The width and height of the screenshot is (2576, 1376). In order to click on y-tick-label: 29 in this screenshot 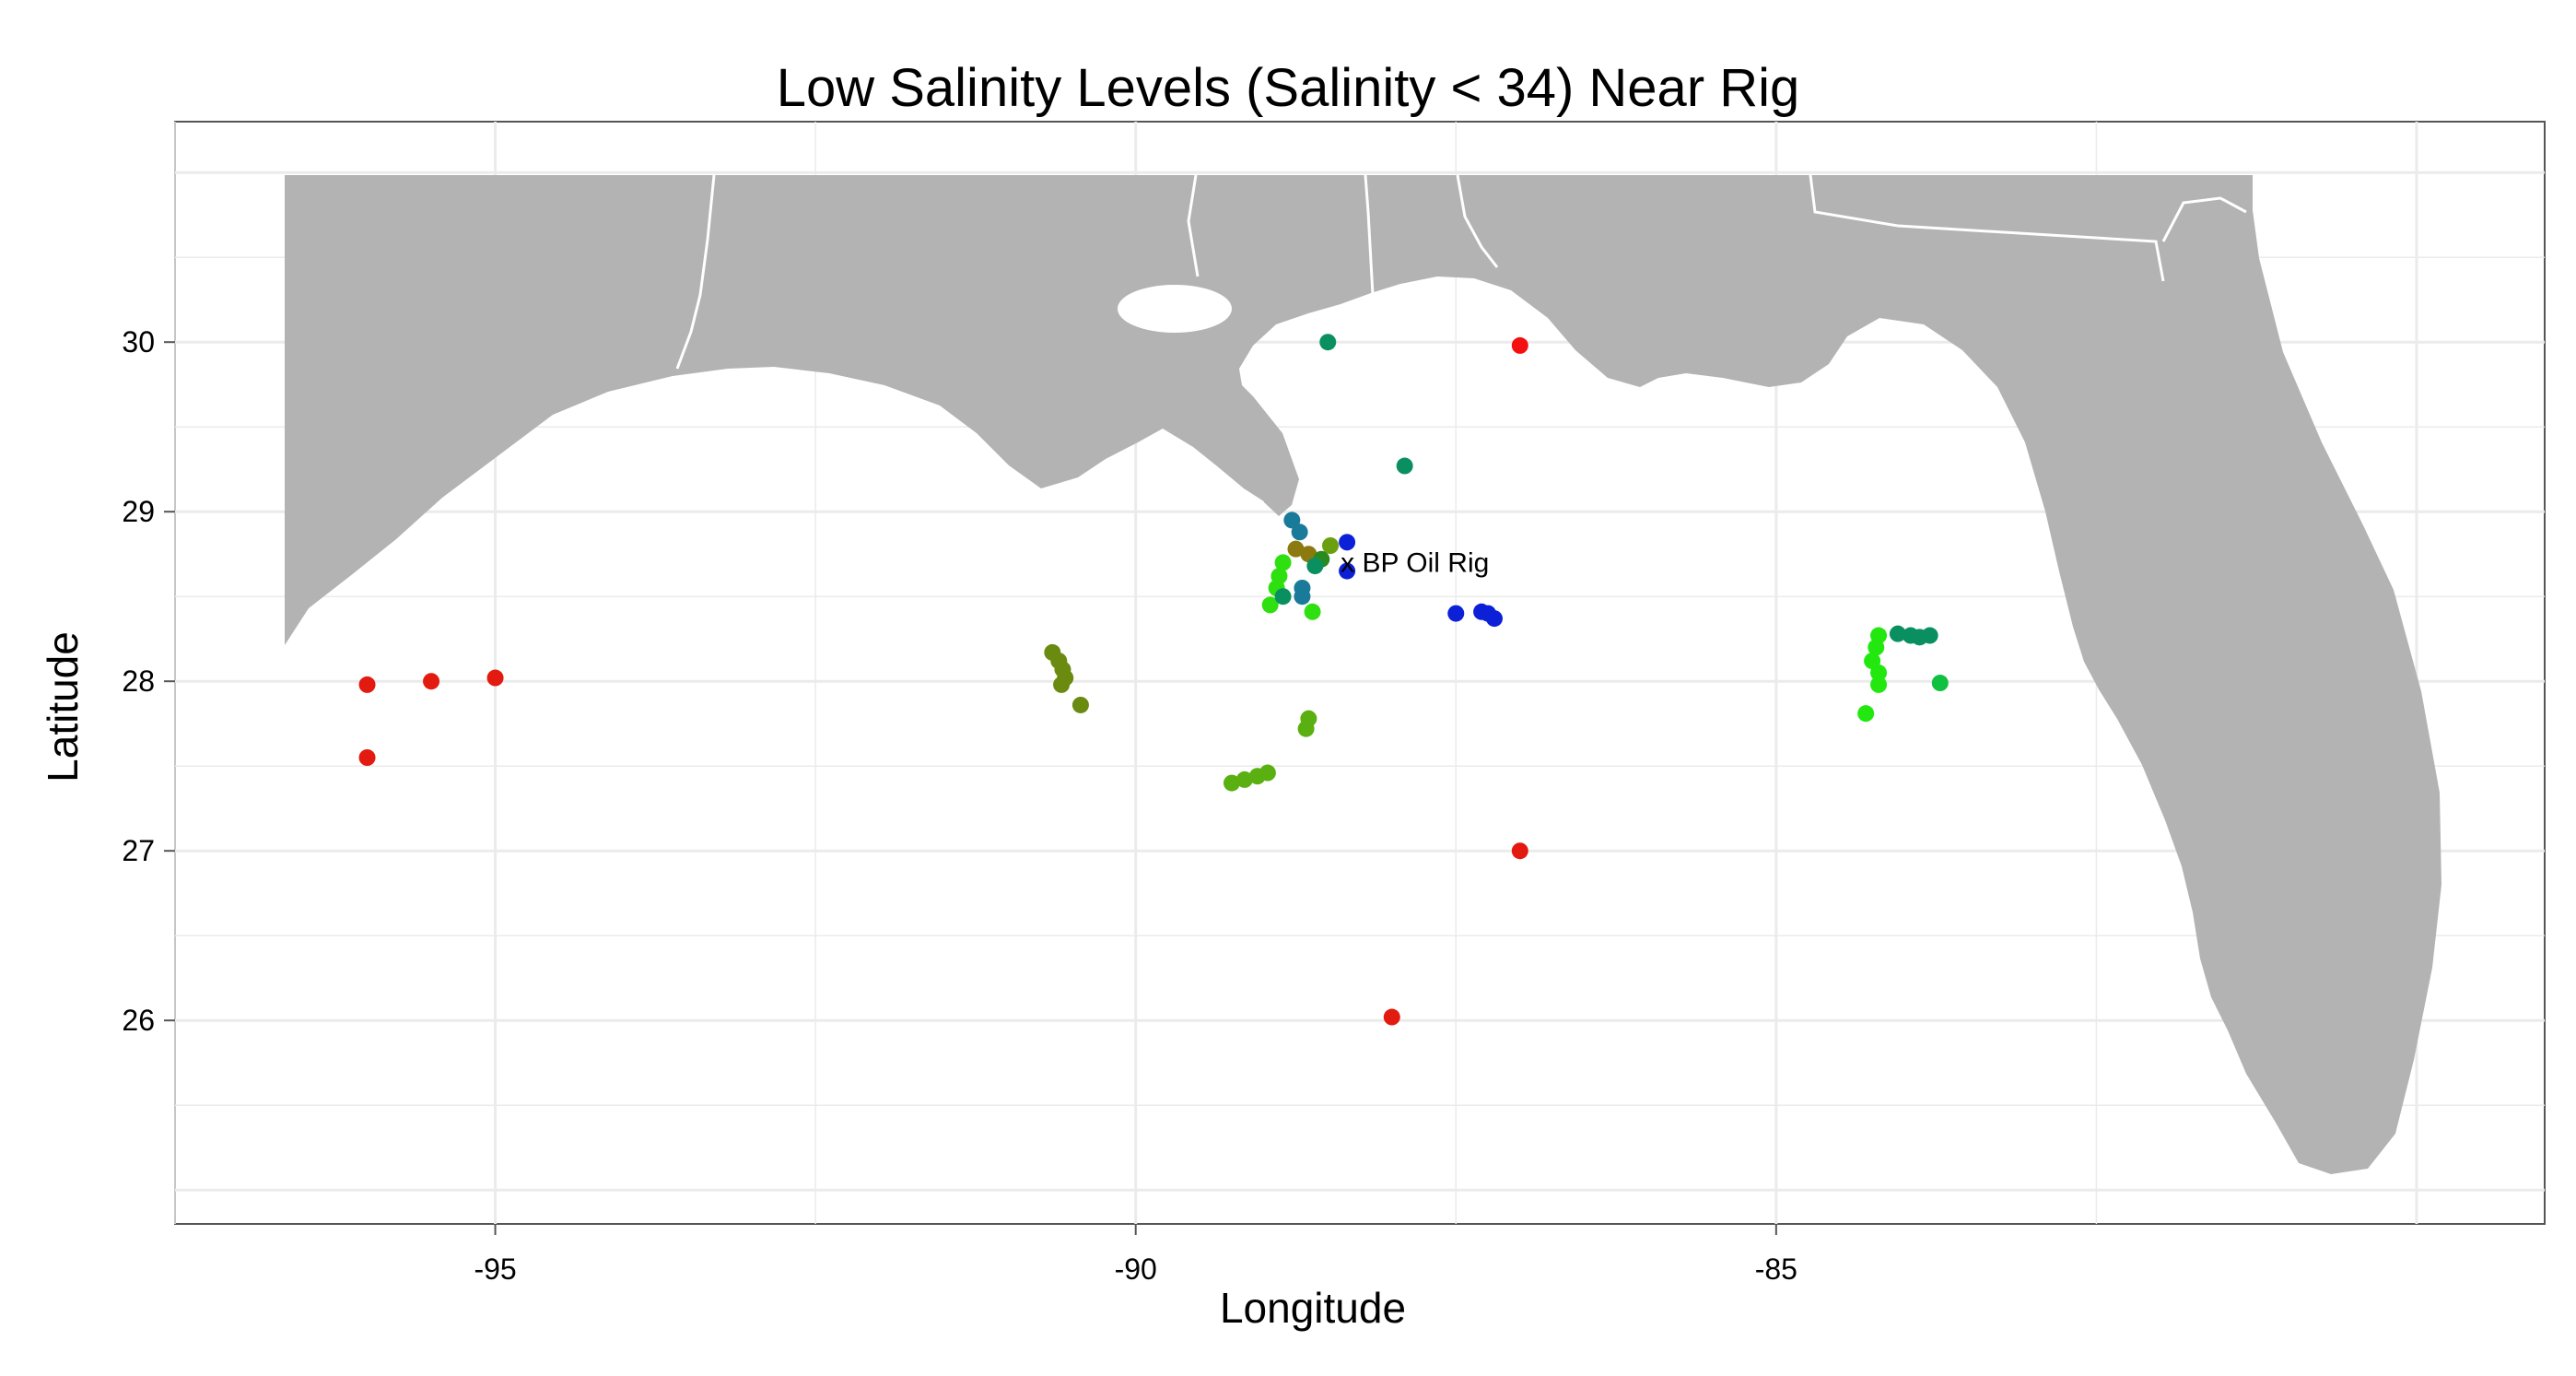, I will do `click(138, 511)`.